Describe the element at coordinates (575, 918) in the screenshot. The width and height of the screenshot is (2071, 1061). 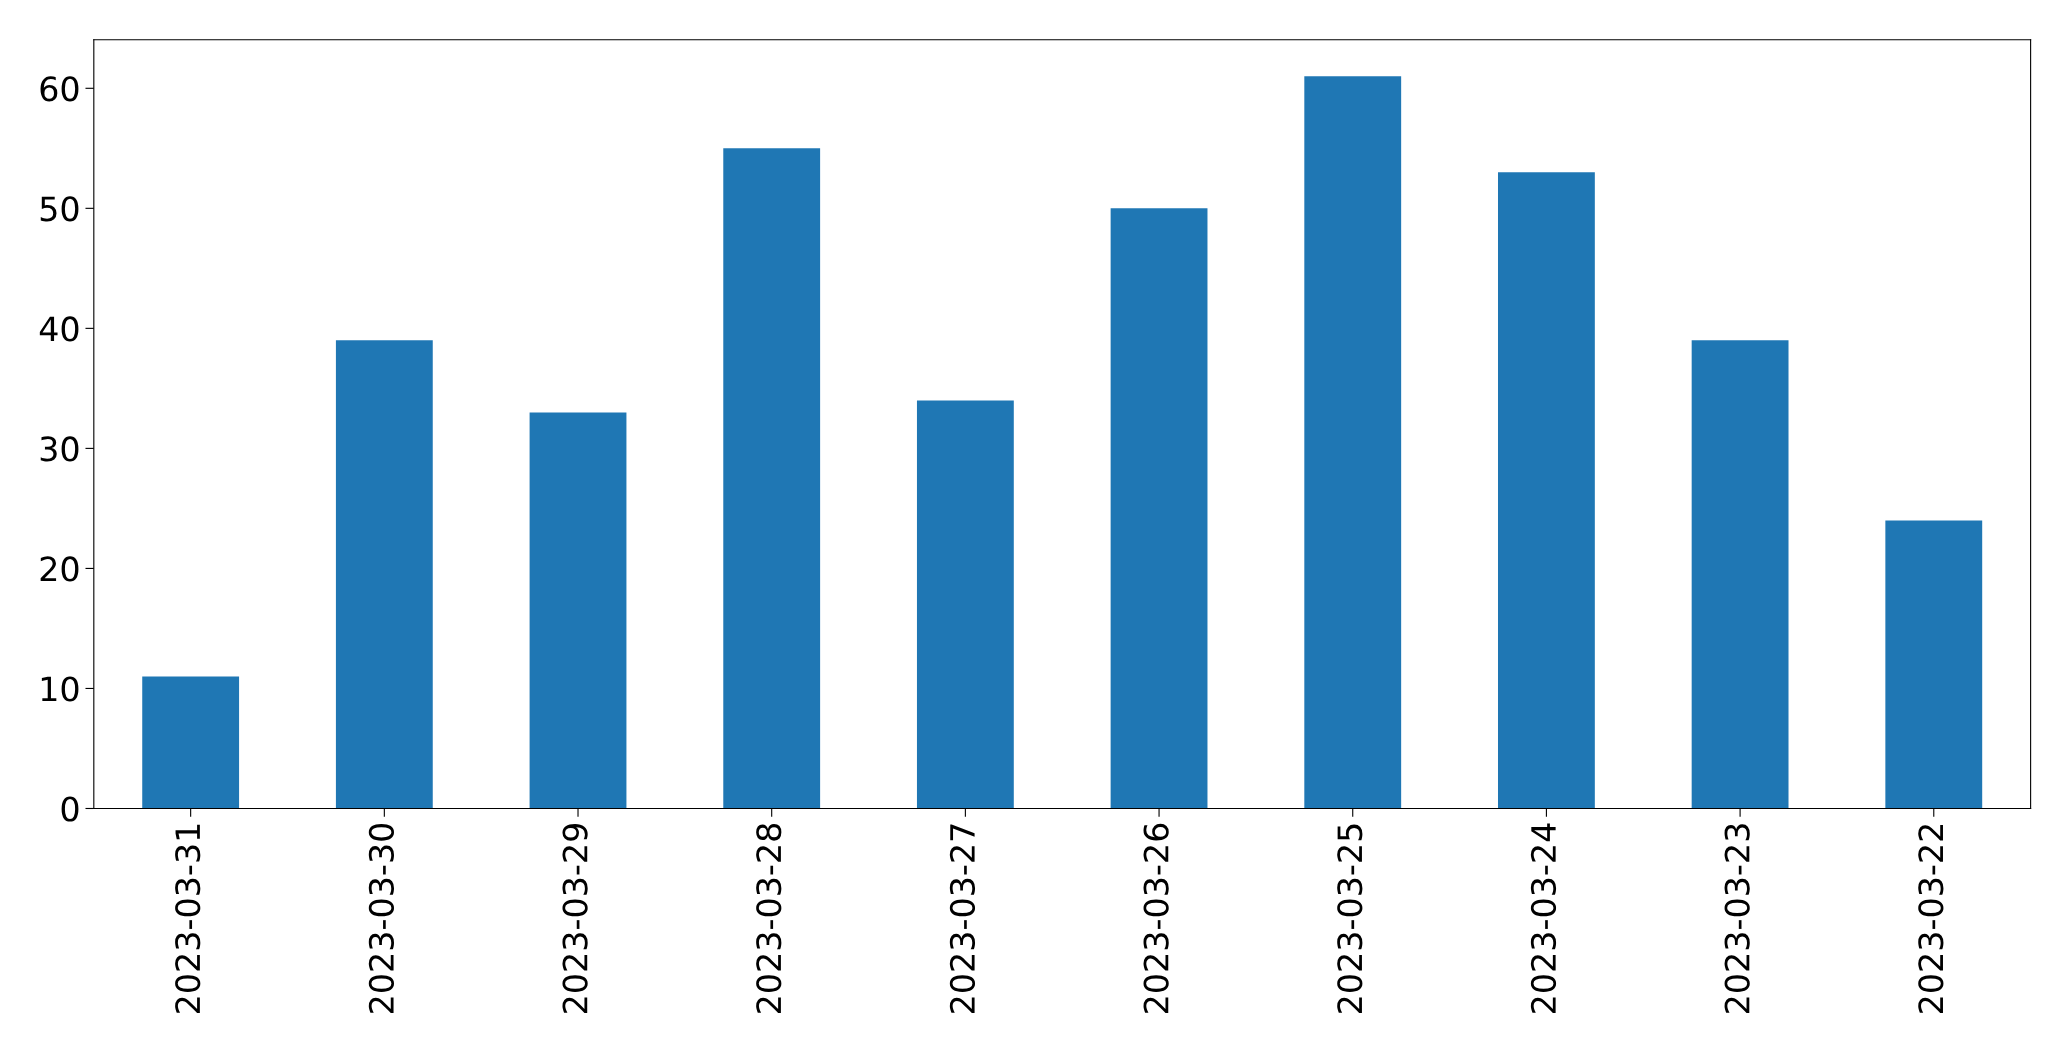
I see `x-tick-label: 2023-03-29` at that location.